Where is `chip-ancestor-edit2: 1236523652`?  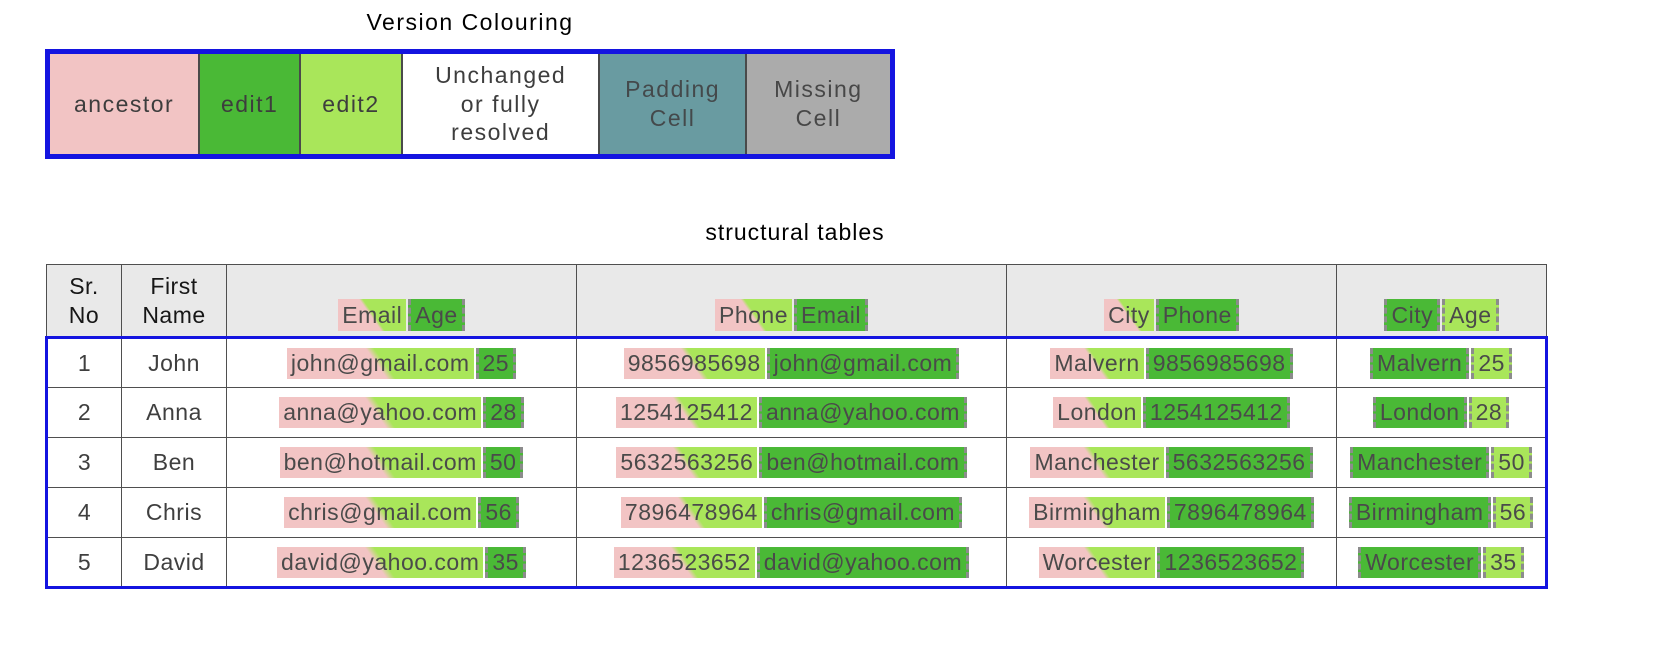
chip-ancestor-edit2: 1236523652 is located at coordinates (684, 562).